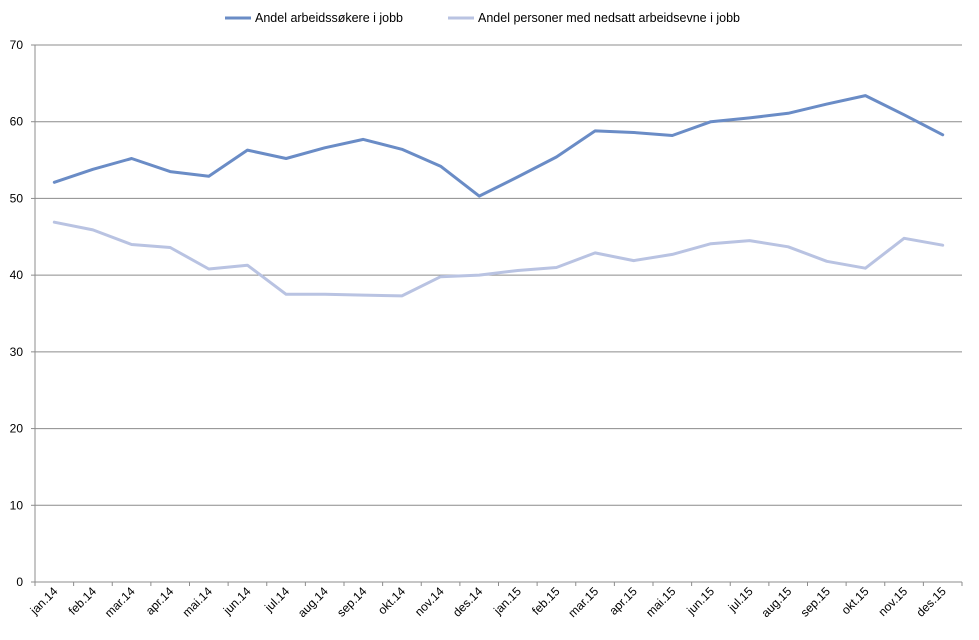 This screenshot has height=640, width=979. I want to click on x-tick-label: des.14, so click(468, 602).